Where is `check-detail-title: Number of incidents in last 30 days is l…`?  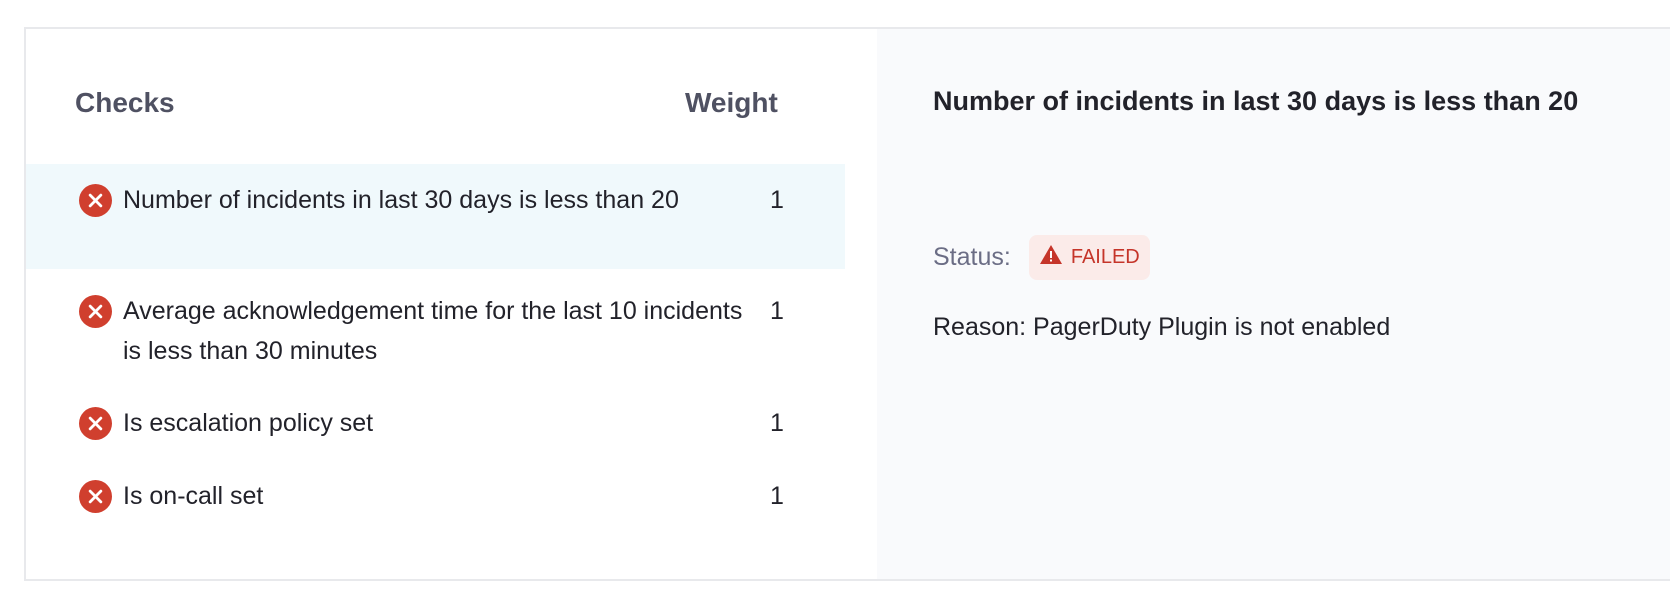 check-detail-title: Number of incidents in last 30 days is l… is located at coordinates (1256, 101).